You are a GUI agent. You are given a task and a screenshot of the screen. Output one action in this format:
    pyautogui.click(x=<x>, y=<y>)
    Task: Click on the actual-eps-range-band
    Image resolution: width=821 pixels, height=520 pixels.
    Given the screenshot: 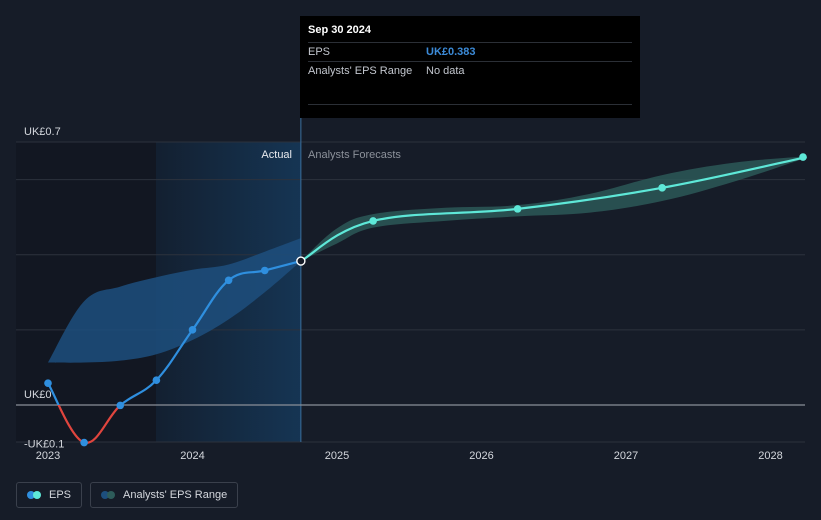 What is the action you would take?
    pyautogui.click(x=174, y=300)
    